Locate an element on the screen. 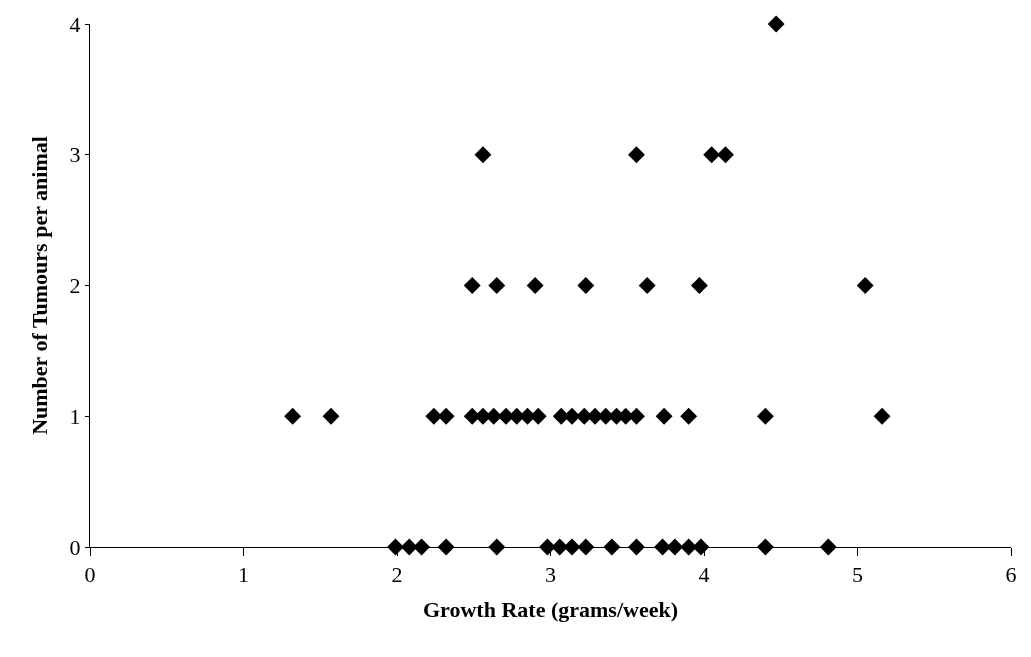 The image size is (1031, 657). x-tick-label: 3 is located at coordinates (550, 575).